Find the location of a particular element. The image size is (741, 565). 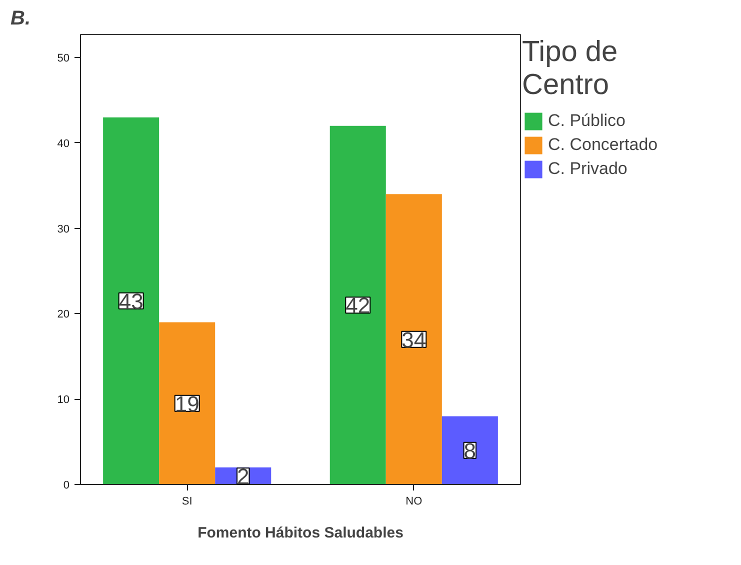

data-label: 34 is located at coordinates (414, 339).